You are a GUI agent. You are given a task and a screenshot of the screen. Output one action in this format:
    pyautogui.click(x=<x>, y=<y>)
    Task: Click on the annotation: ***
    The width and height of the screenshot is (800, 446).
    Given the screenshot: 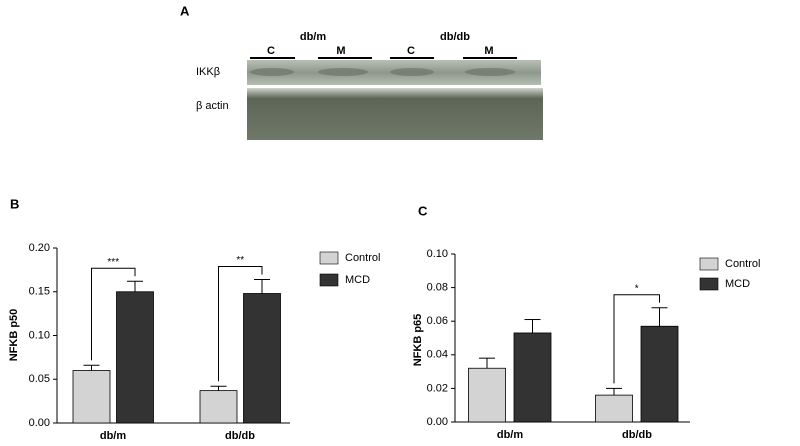 What is the action you would take?
    pyautogui.click(x=113, y=262)
    